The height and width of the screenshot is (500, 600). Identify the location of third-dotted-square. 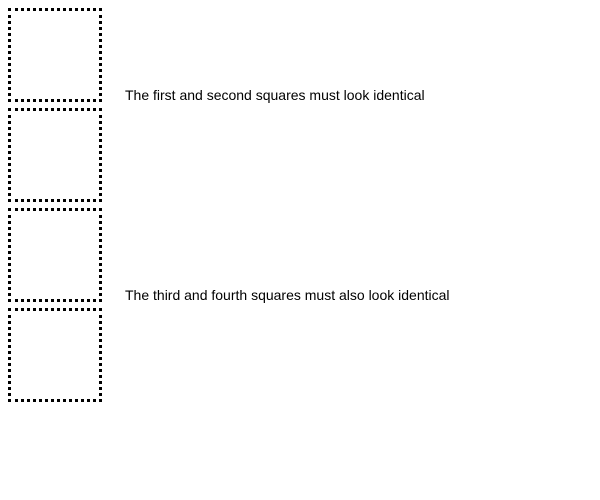
(55, 255).